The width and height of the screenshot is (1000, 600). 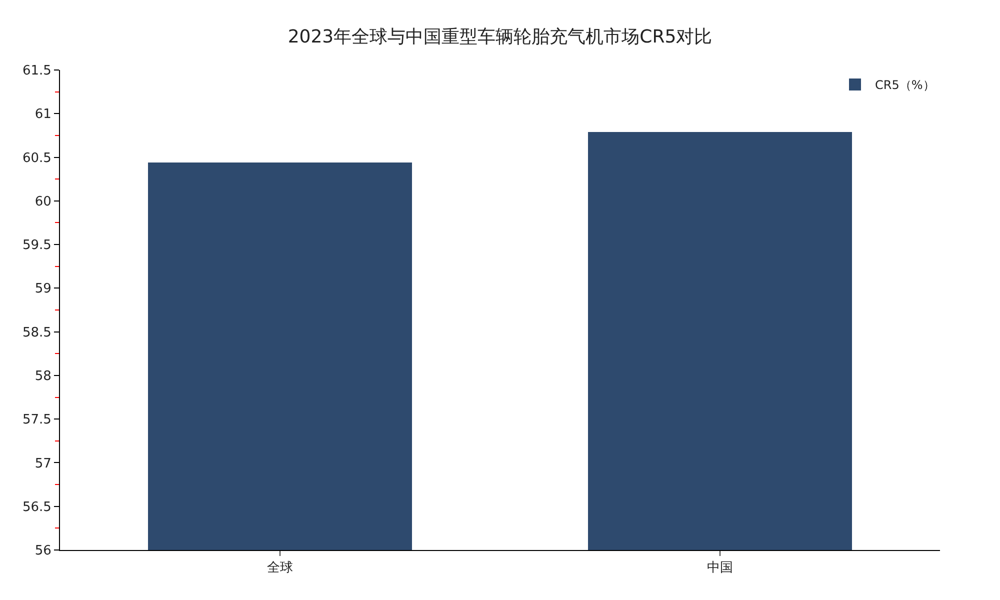 I want to click on x-tick-label: 中国, so click(x=720, y=568).